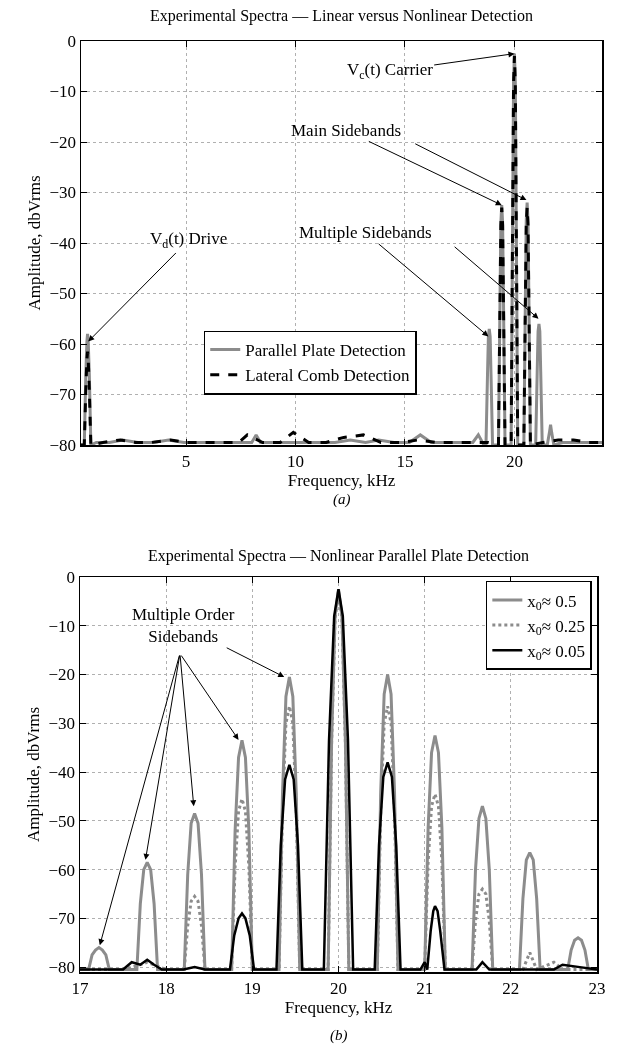  Describe the element at coordinates (296, 461) in the screenshot. I see `x-tick-label: 10` at that location.